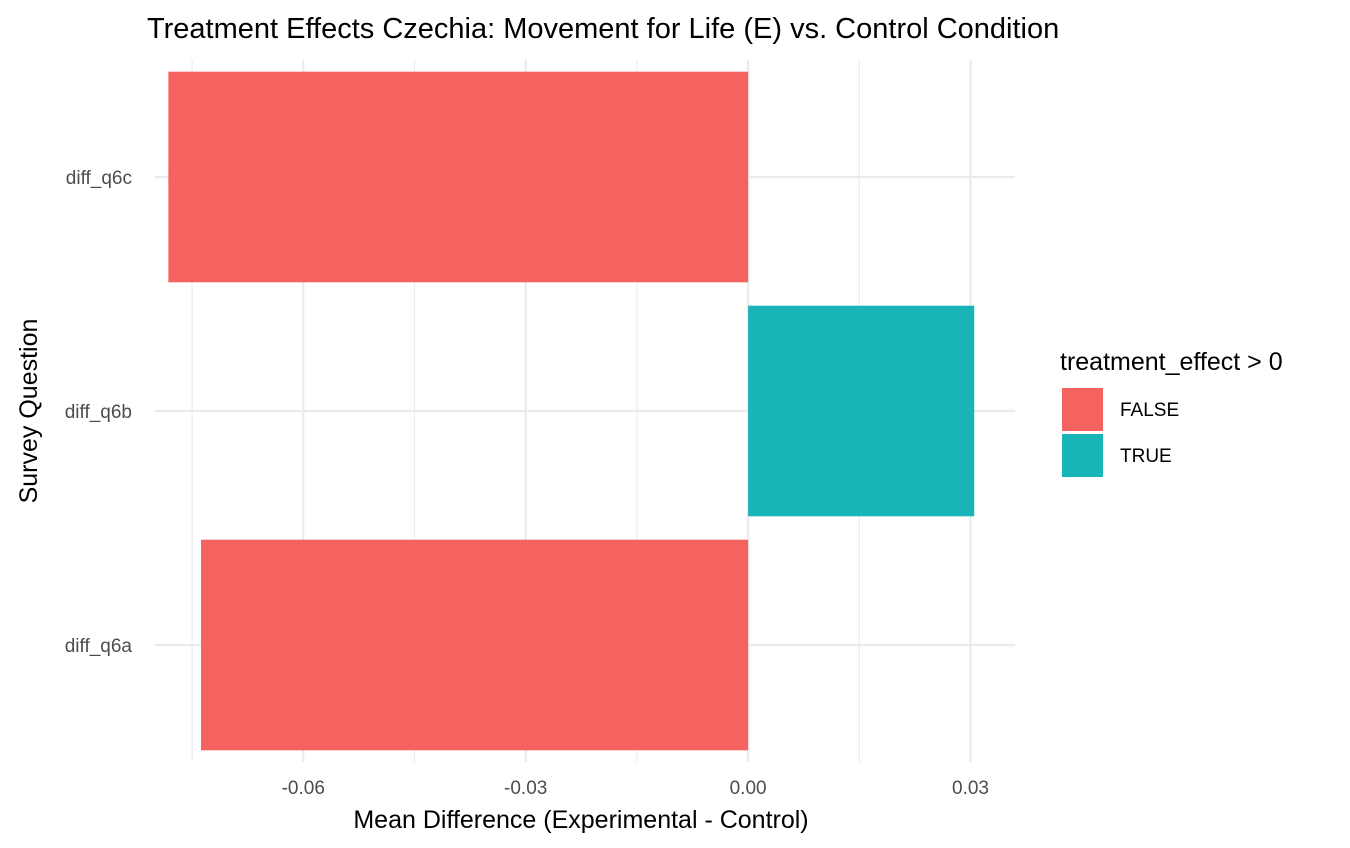  I want to click on legend-key-false, so click(1082, 409).